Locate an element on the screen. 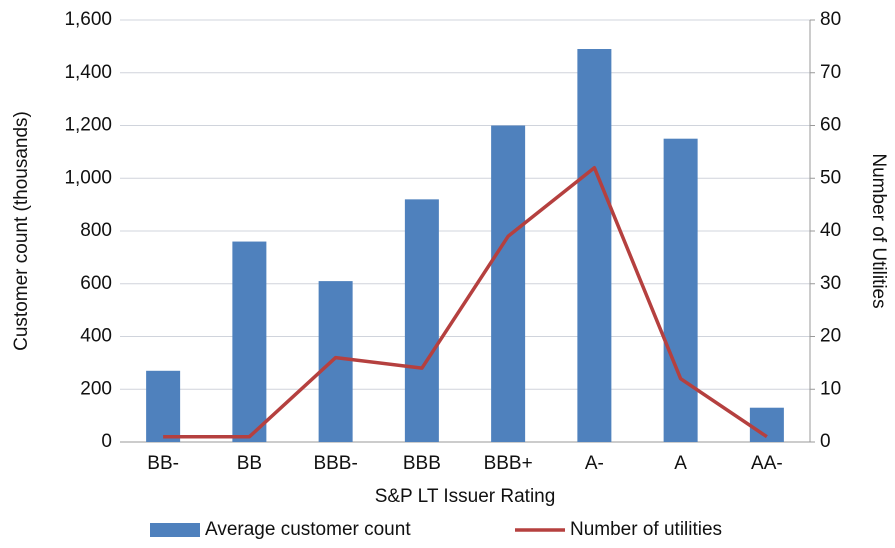 The width and height of the screenshot is (895, 548). y2-tick-label: 50 is located at coordinates (830, 177).